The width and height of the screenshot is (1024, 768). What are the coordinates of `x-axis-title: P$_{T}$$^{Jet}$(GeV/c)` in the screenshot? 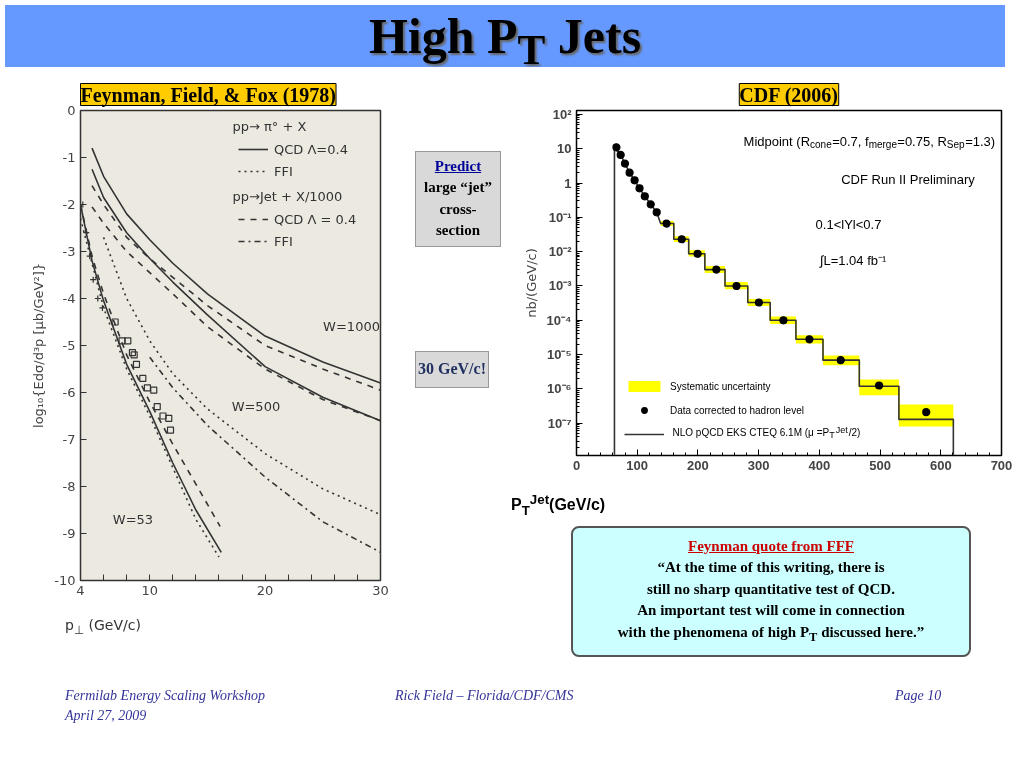 It's located at (558, 505).